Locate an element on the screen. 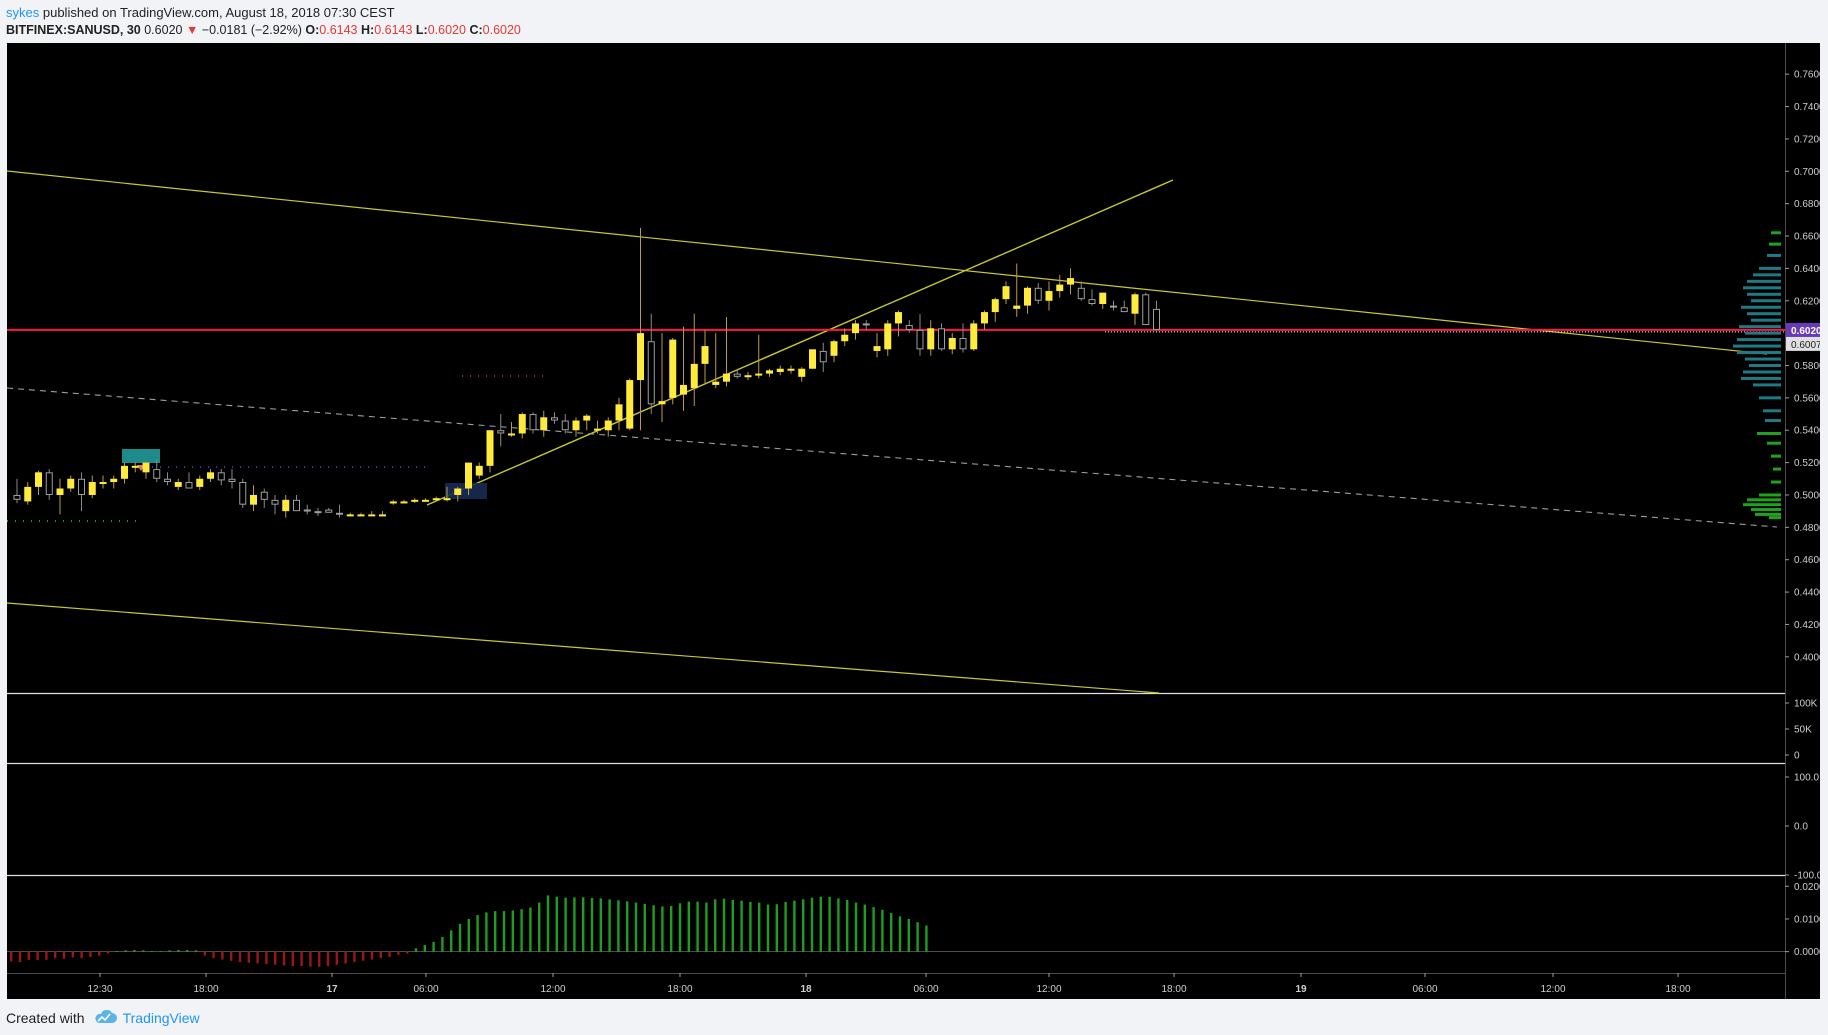 This screenshot has height=1035, width=1828. time-tick-label: 12:00 is located at coordinates (1552, 989).